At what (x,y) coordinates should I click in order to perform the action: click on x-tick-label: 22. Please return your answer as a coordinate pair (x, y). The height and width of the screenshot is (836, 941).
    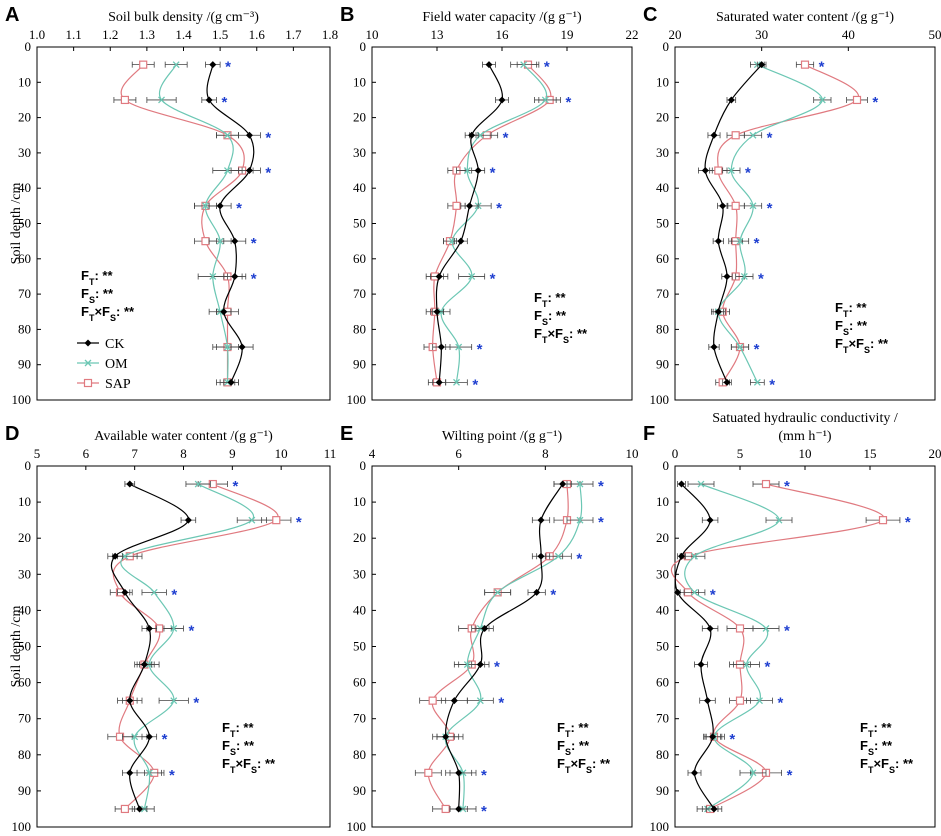
    Looking at the image, I should click on (632, 34).